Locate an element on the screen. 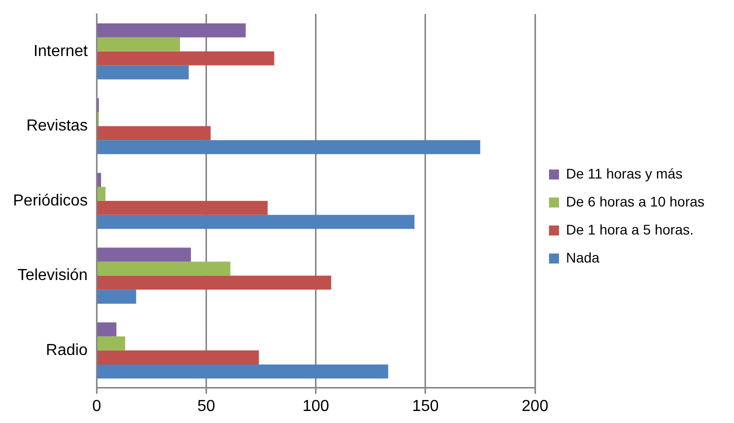 The width and height of the screenshot is (734, 423). x-tick-label: 200 is located at coordinates (535, 406).